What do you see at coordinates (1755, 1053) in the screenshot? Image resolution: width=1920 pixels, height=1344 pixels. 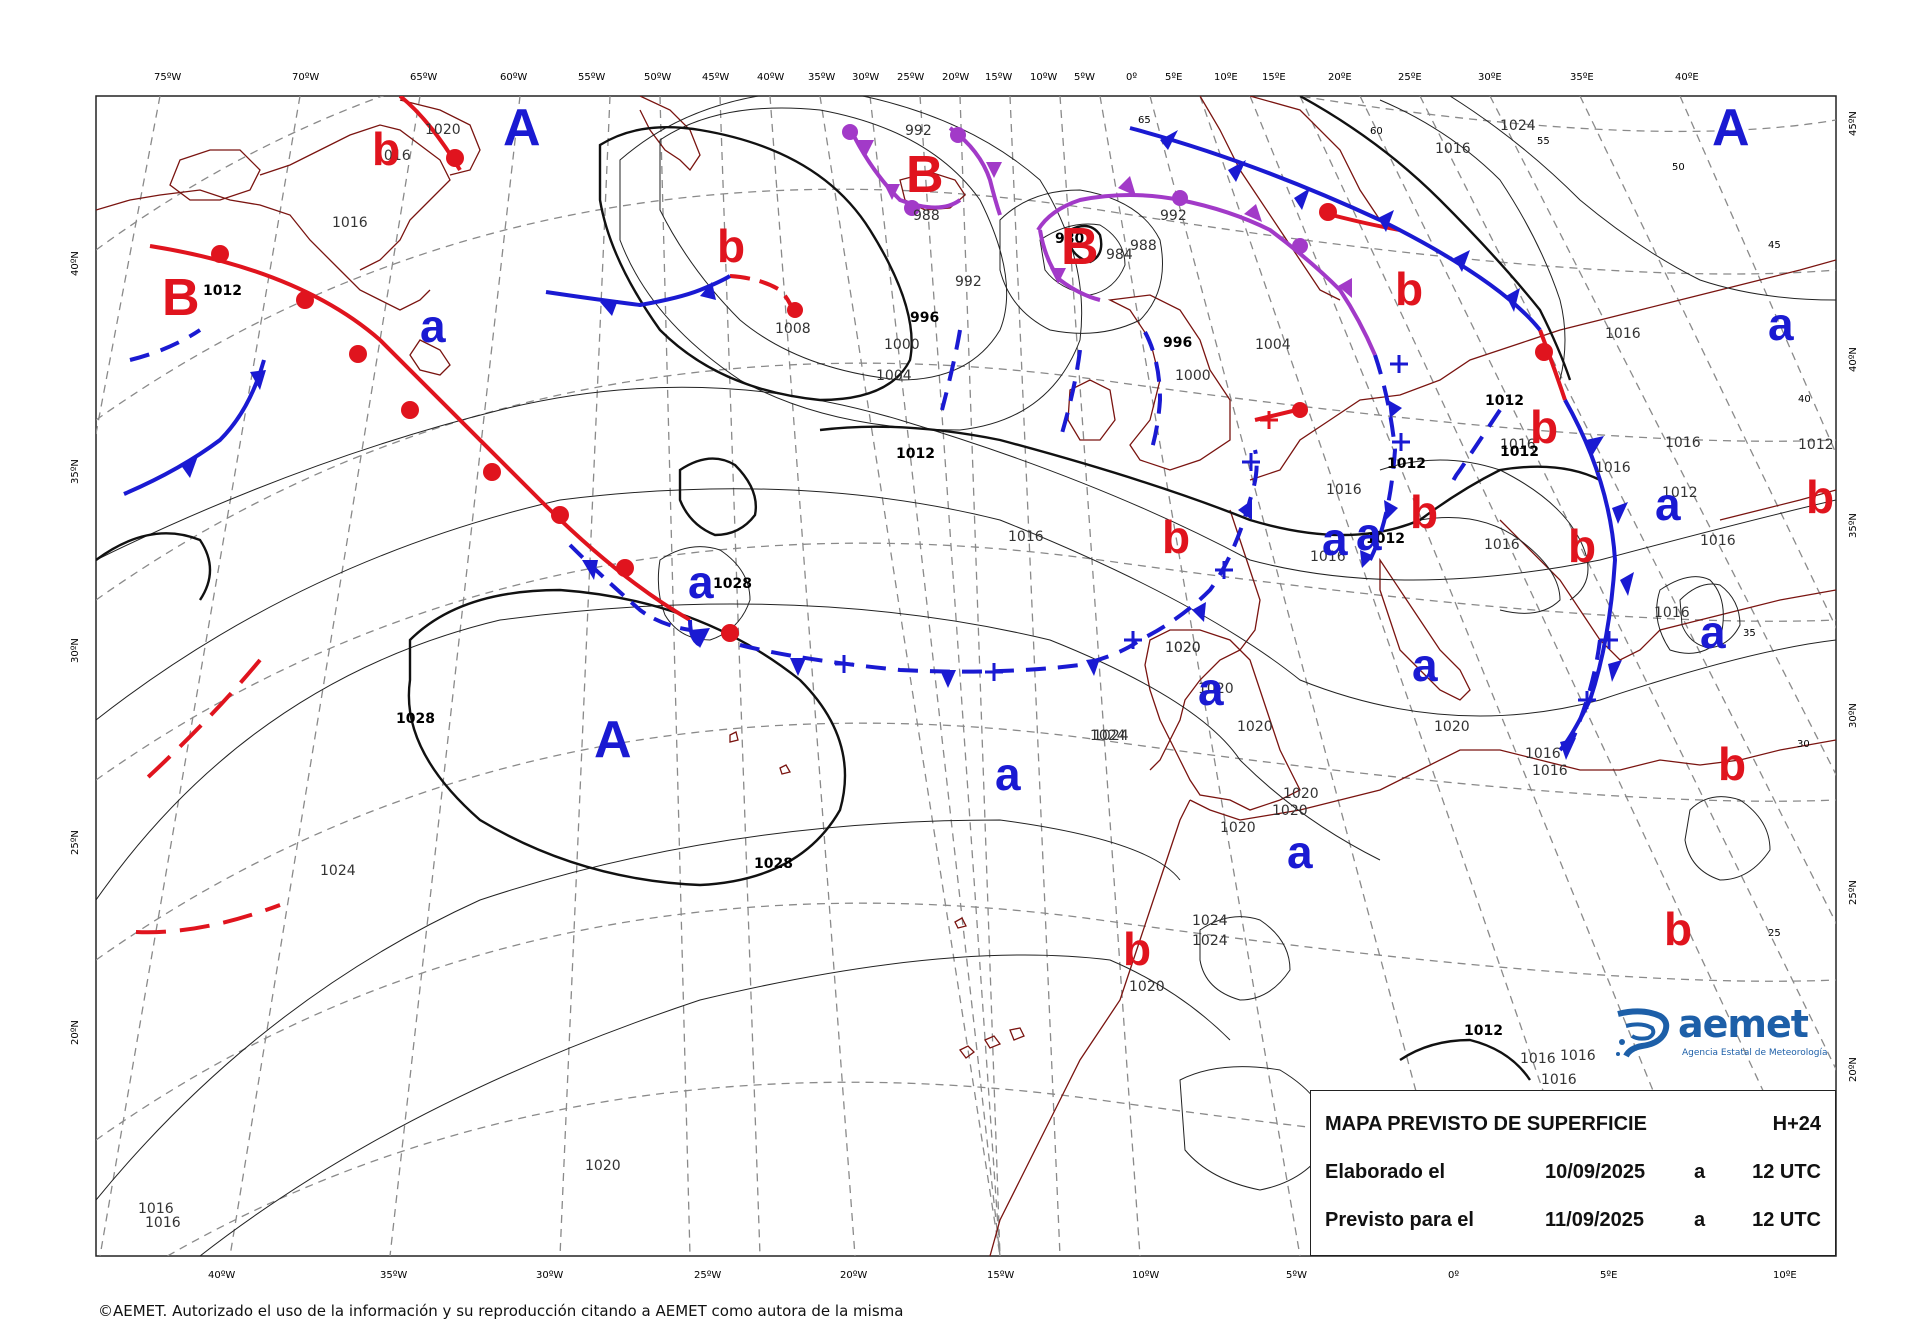 I see `aemet-logo-subtitle: Agencia Estatal de Meteorología` at bounding box center [1755, 1053].